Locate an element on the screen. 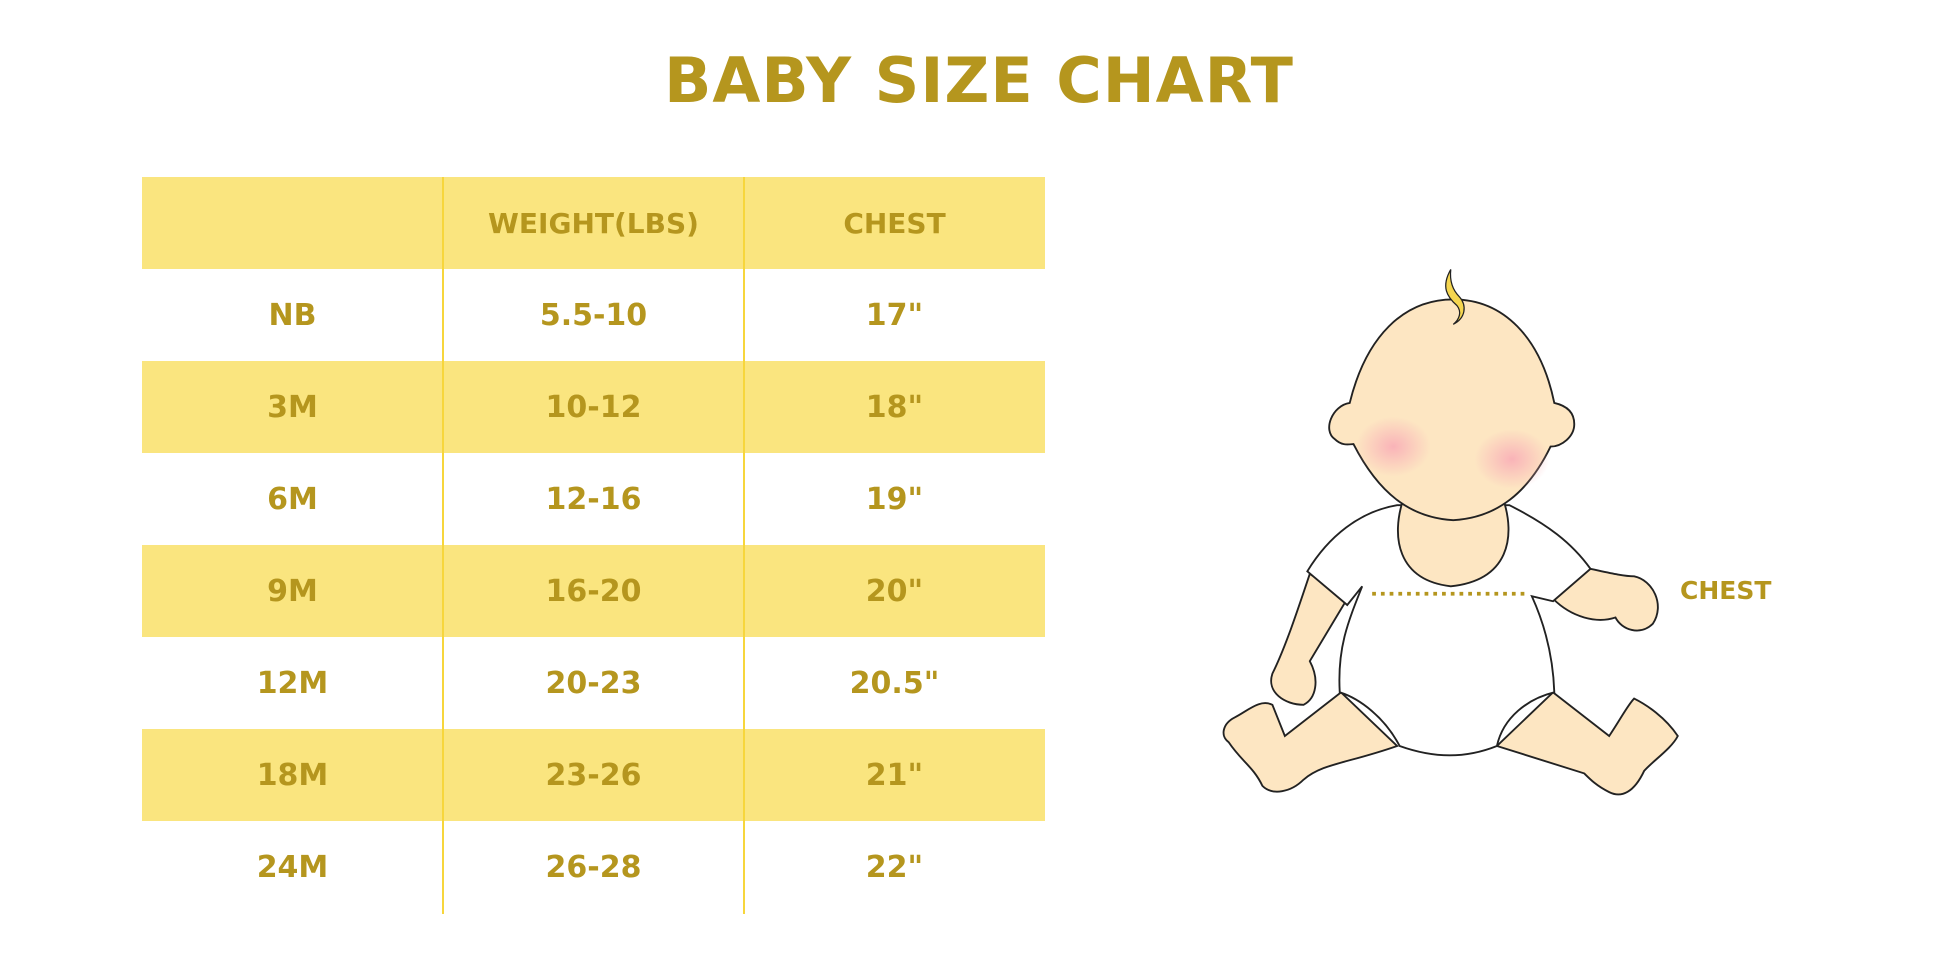  weight-cell: 12-16 is located at coordinates (593, 499).